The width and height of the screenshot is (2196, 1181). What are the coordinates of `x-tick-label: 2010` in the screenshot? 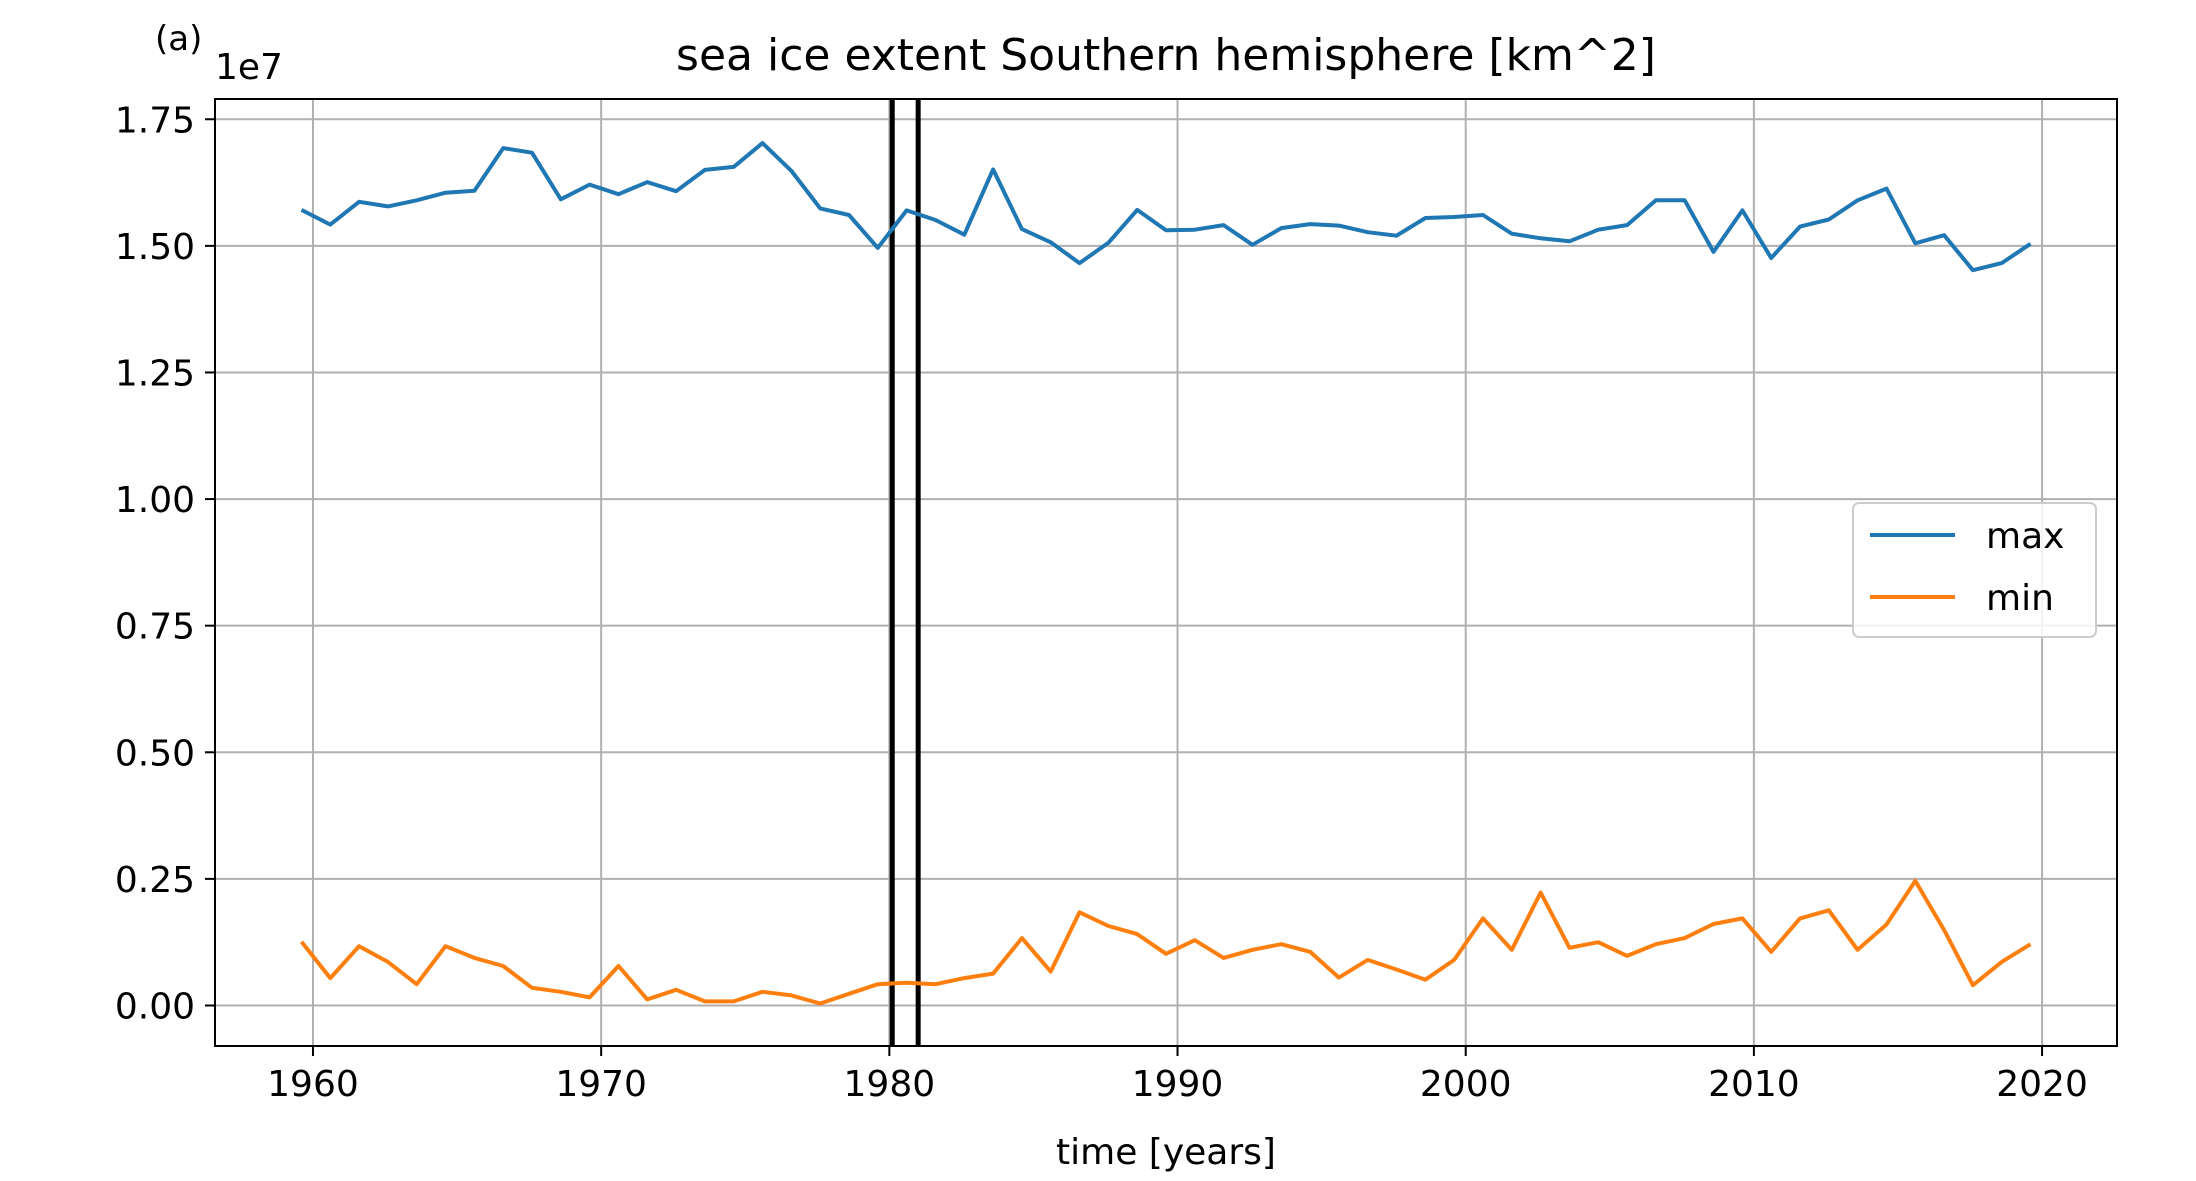 It's located at (1754, 1084).